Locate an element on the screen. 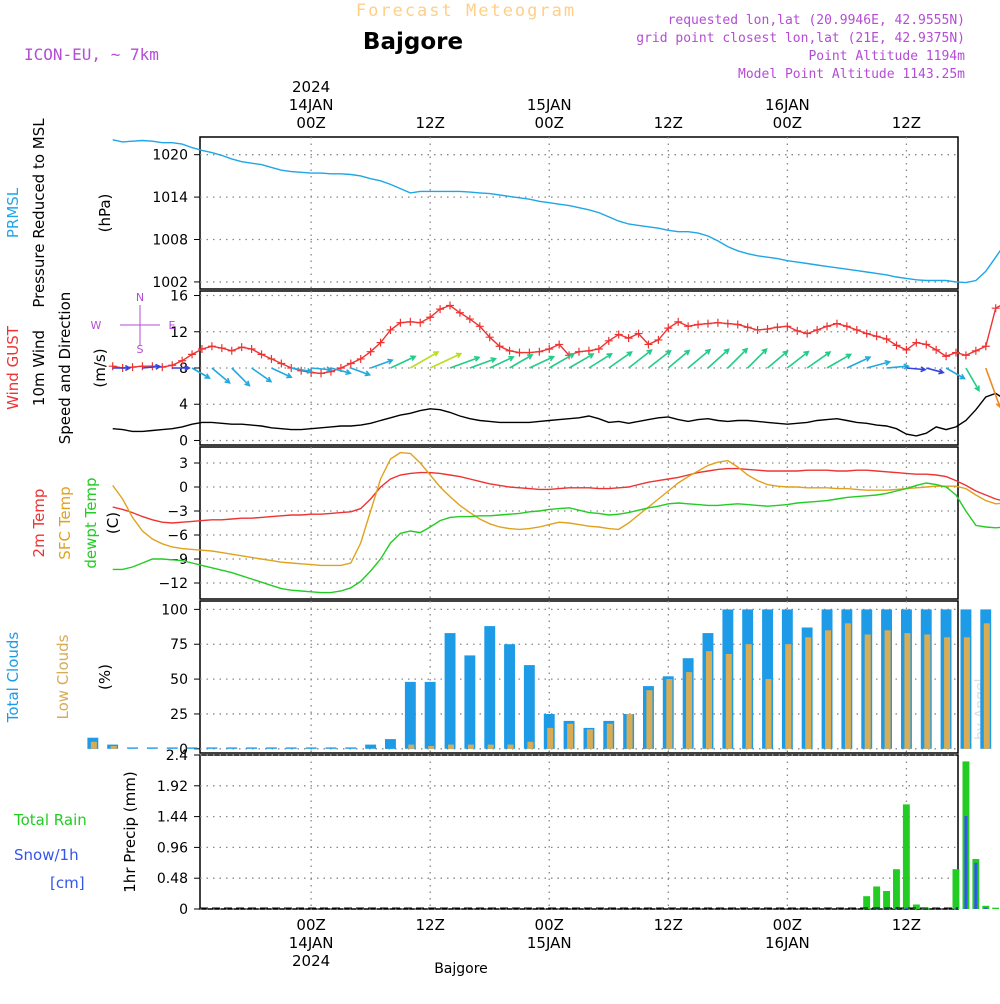  wind-line is located at coordinates (556, 414).